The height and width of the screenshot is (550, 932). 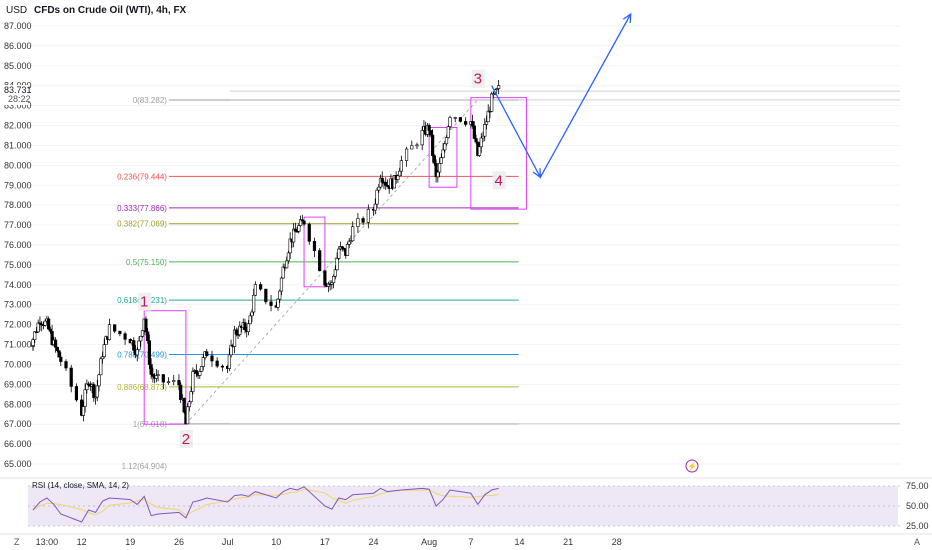 What do you see at coordinates (165, 367) in the screenshot?
I see `wave-box` at bounding box center [165, 367].